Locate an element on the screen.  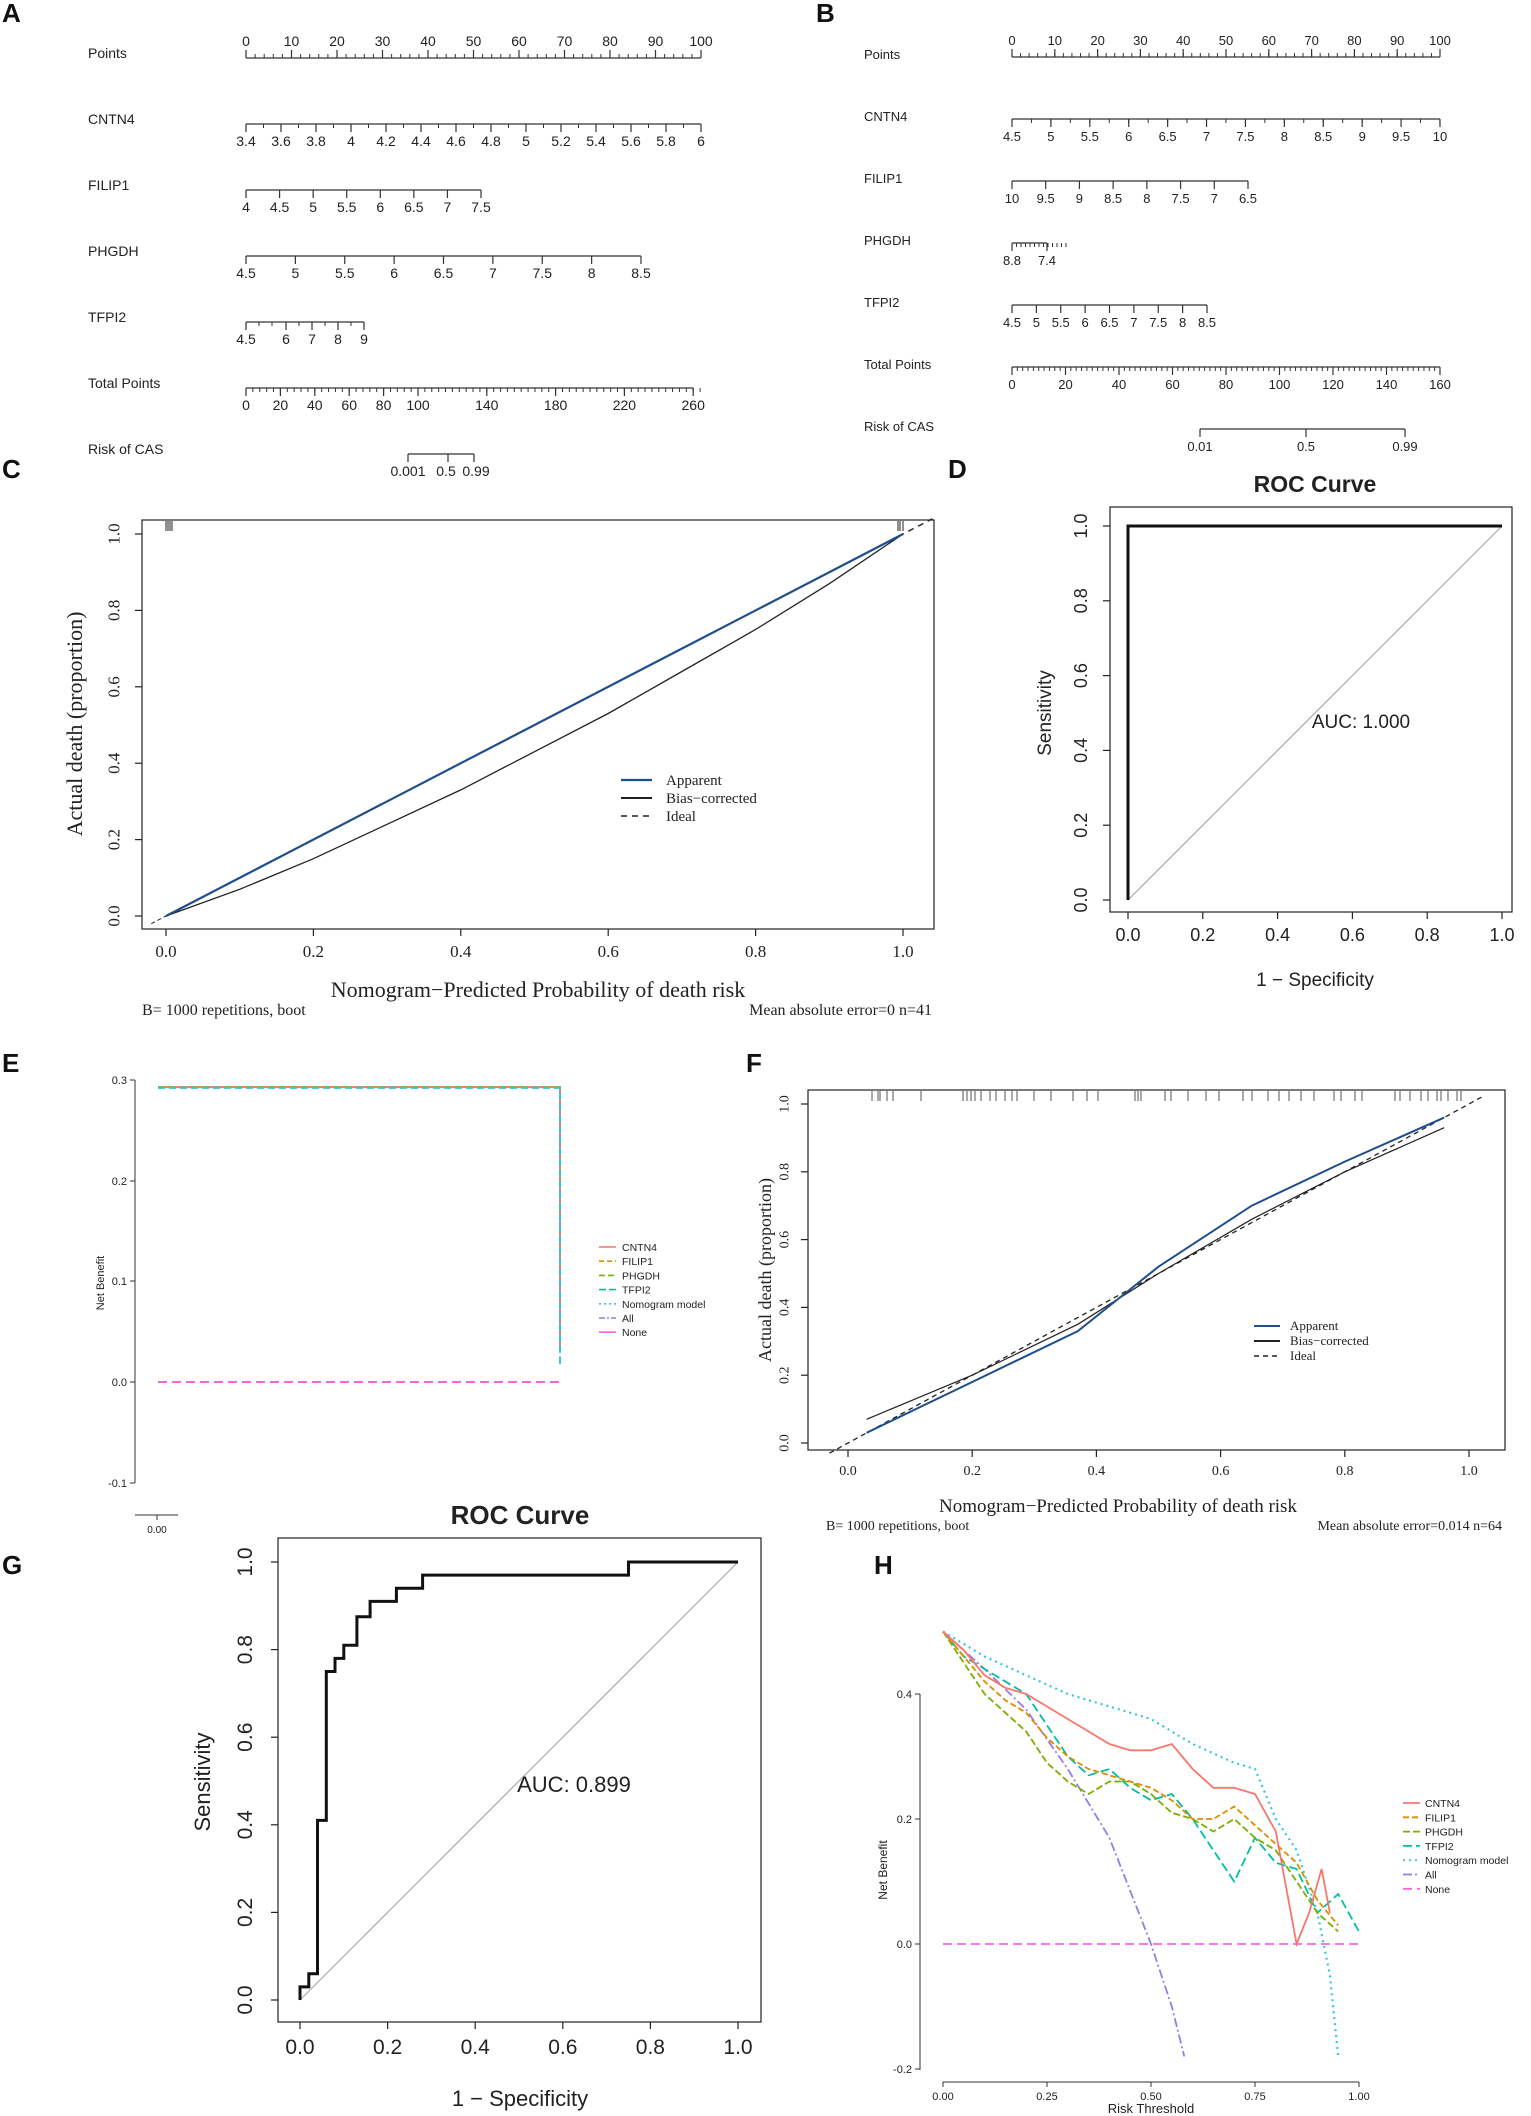
auc-annotation: AUC: 1.000 is located at coordinates (1361, 722).